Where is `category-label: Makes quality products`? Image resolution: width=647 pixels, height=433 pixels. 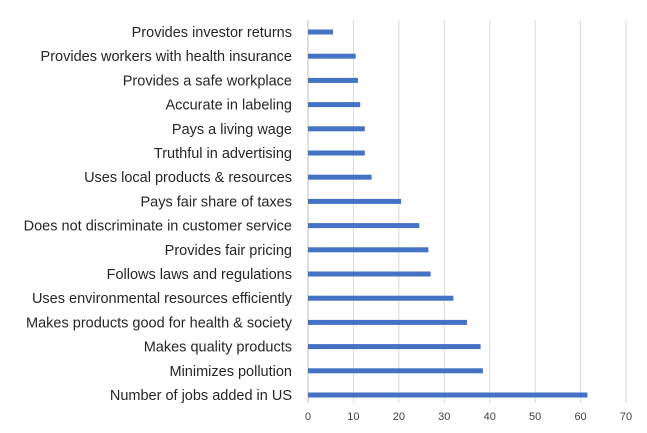
category-label: Makes quality products is located at coordinates (218, 348).